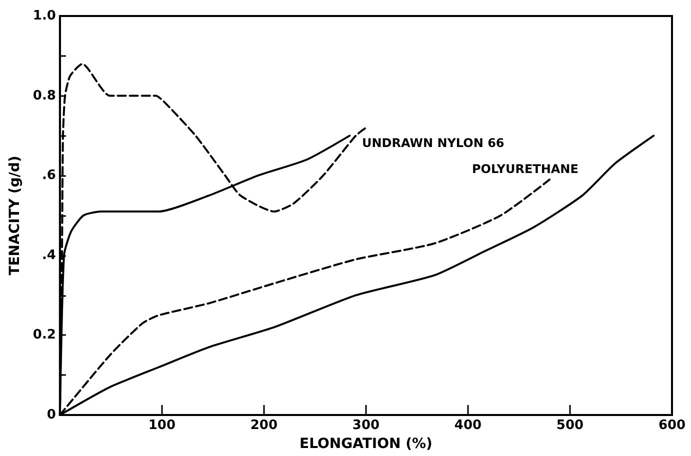 Image resolution: width=691 pixels, height=456 pixels. What do you see at coordinates (264, 425) in the screenshot?
I see `x-tick-label: 200` at bounding box center [264, 425].